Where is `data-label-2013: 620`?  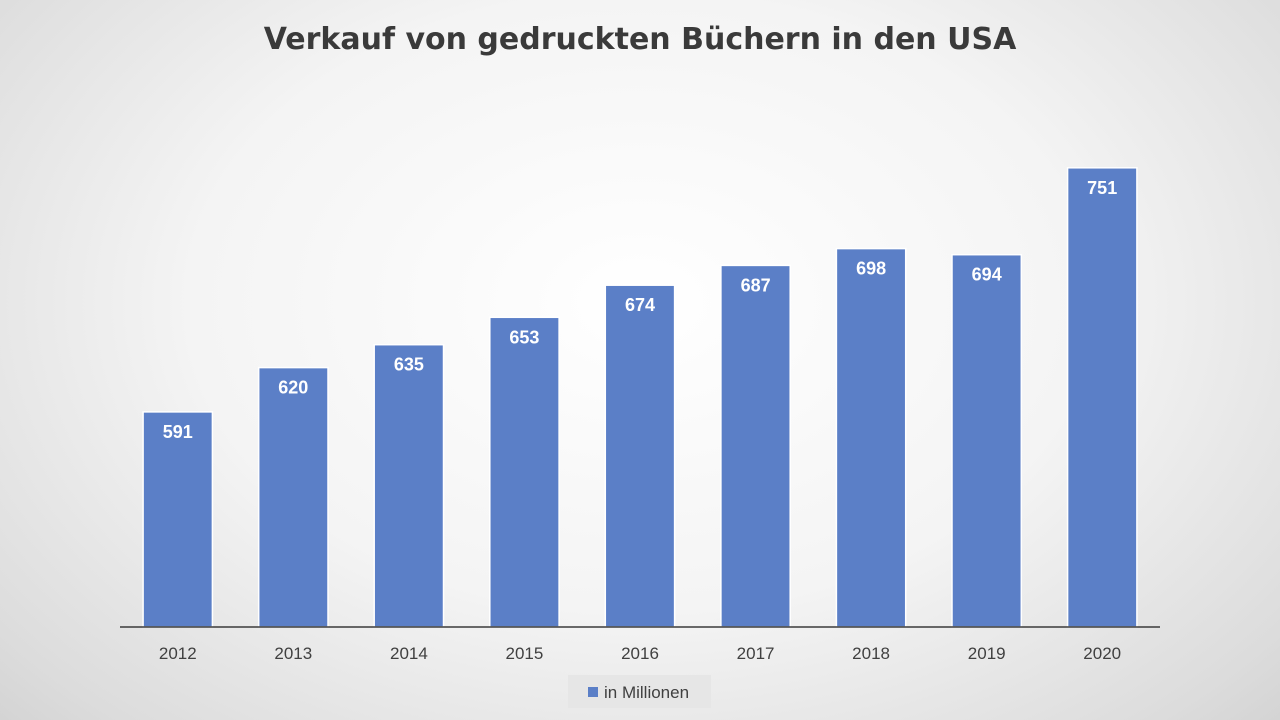 data-label-2013: 620 is located at coordinates (293, 388).